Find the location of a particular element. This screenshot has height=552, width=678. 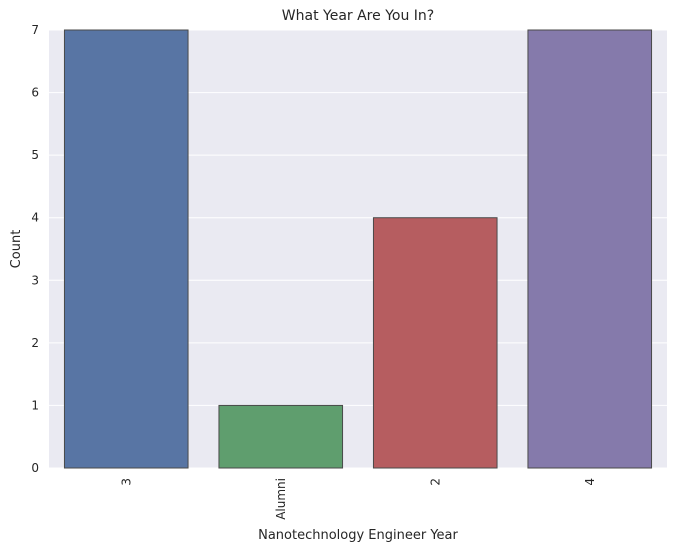

y-tick-label: 6 is located at coordinates (35, 93).